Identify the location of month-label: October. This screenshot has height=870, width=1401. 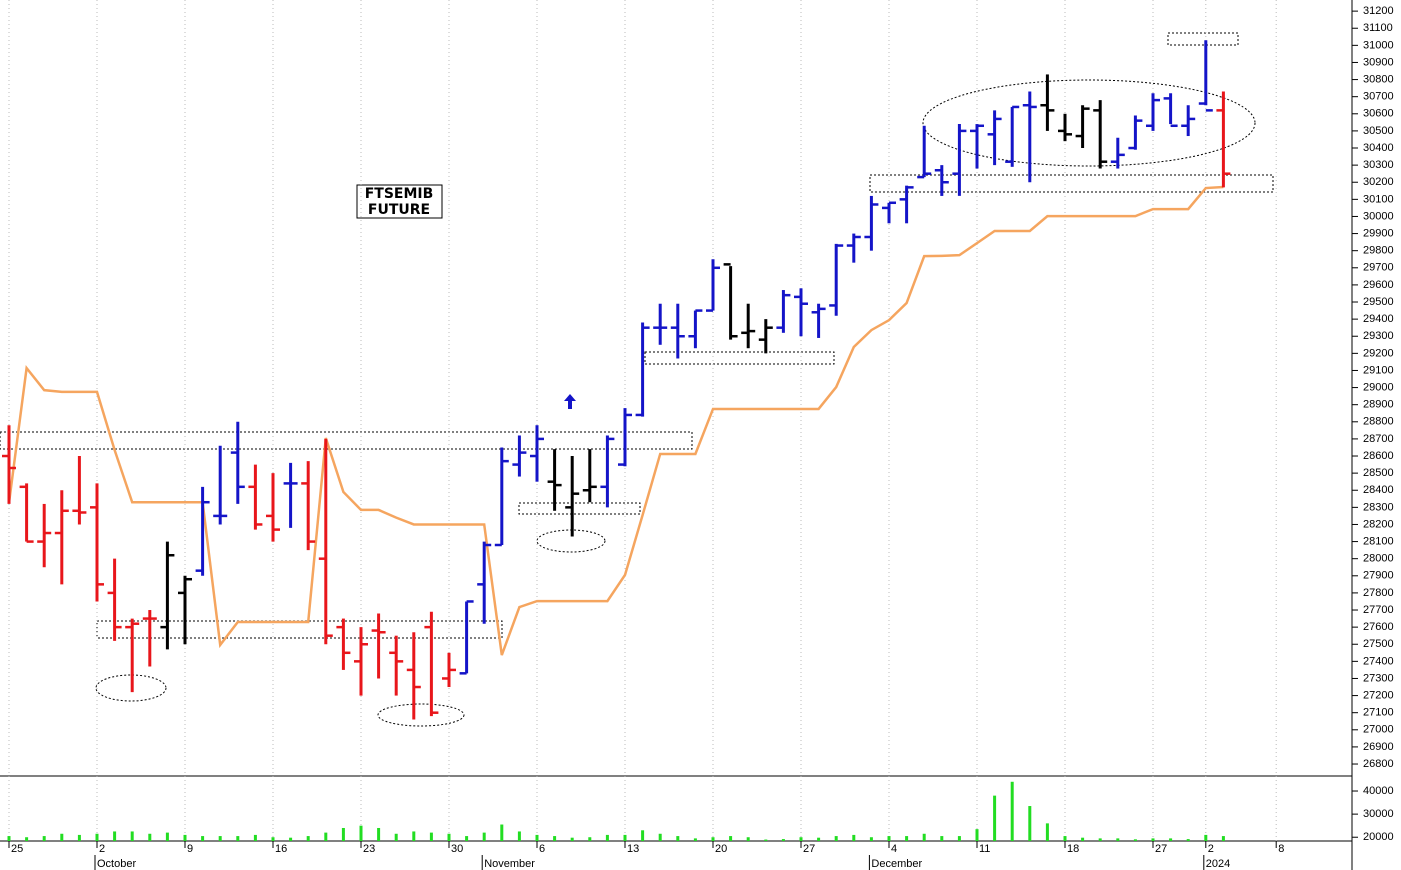
(116, 864).